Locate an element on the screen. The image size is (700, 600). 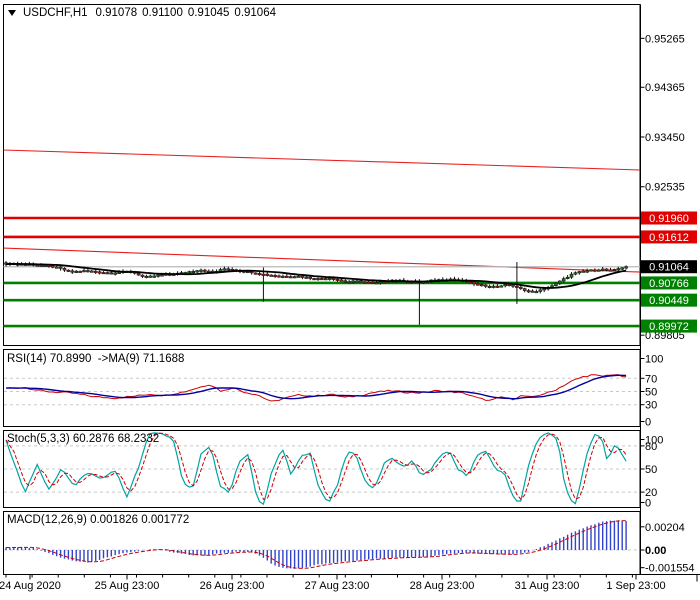
price-badge: 0.91960 is located at coordinates (669, 218).